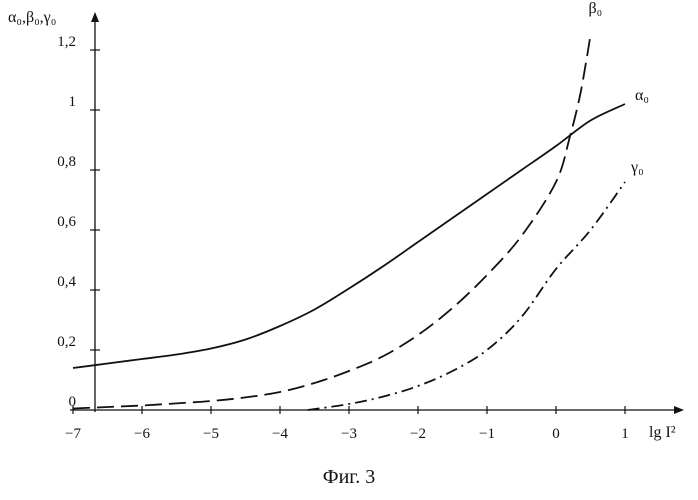 The image size is (698, 500). Describe the element at coordinates (211, 434) in the screenshot. I see `x-tick-label: −5` at that location.